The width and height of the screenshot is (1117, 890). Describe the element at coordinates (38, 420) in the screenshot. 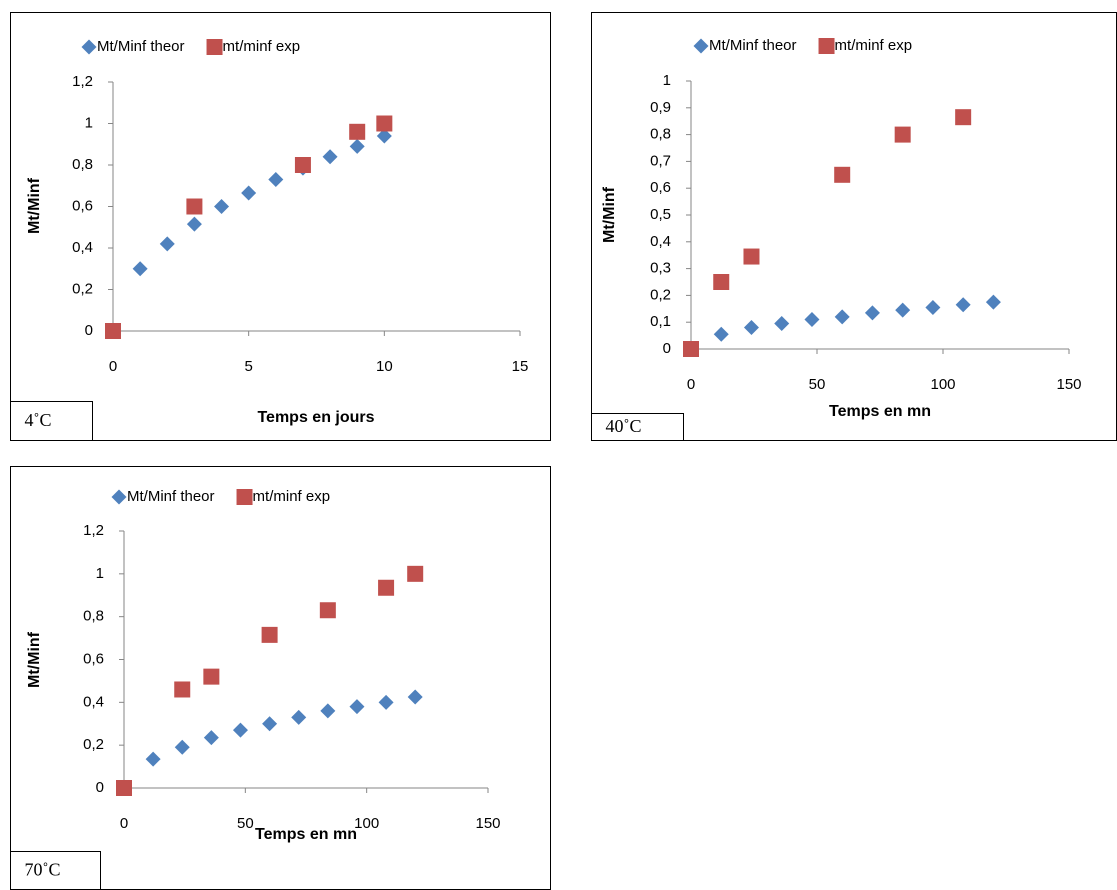

I see `note: 4˚C` at that location.